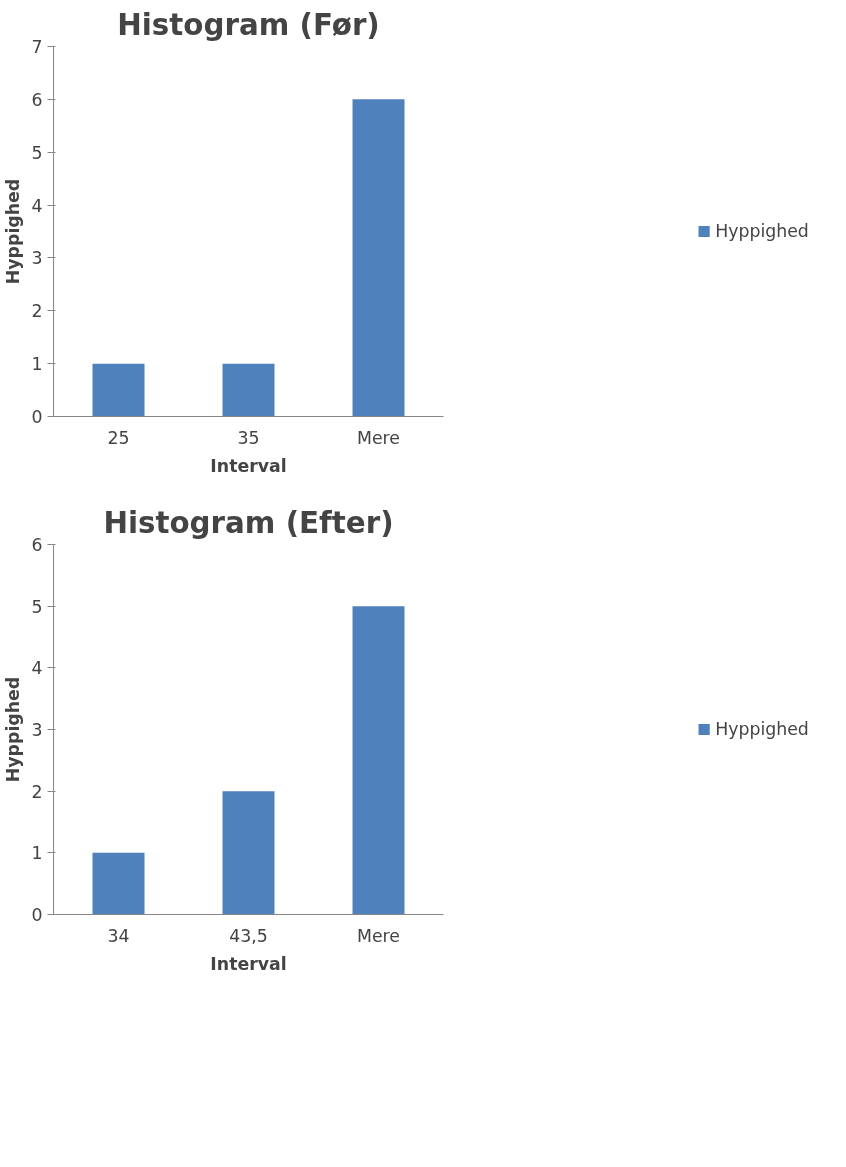  I want to click on x-tick-label: 35, so click(248, 437).